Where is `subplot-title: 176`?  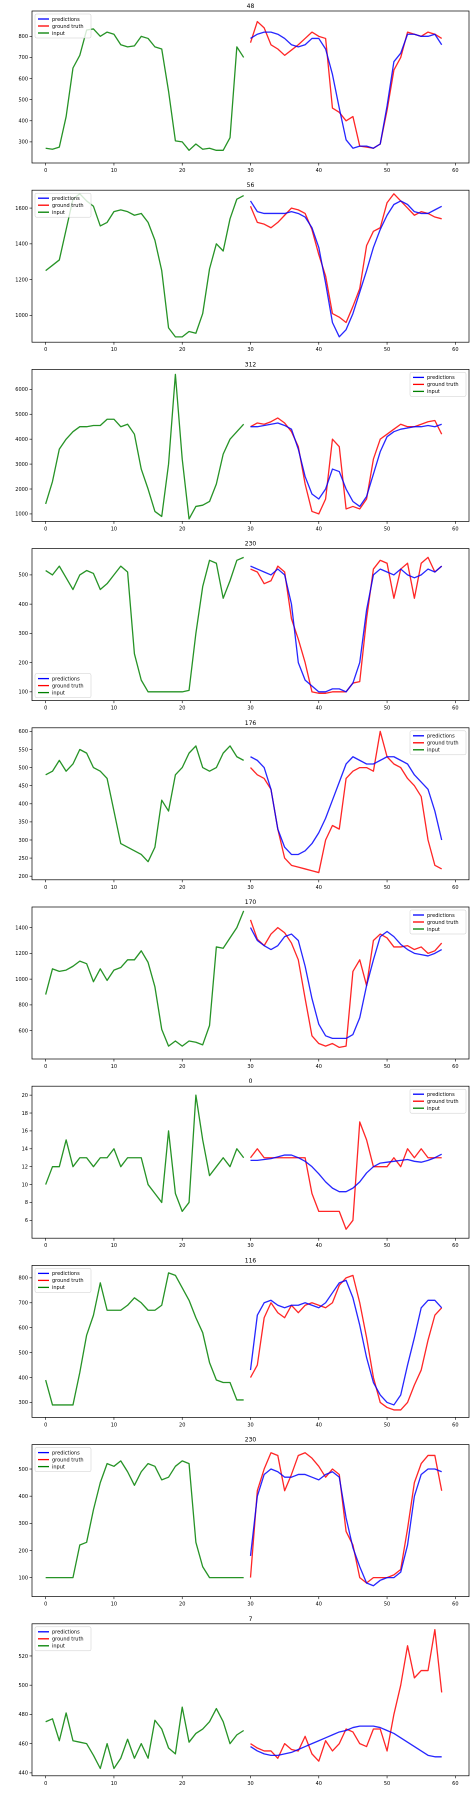
subplot-title: 176 is located at coordinates (251, 723).